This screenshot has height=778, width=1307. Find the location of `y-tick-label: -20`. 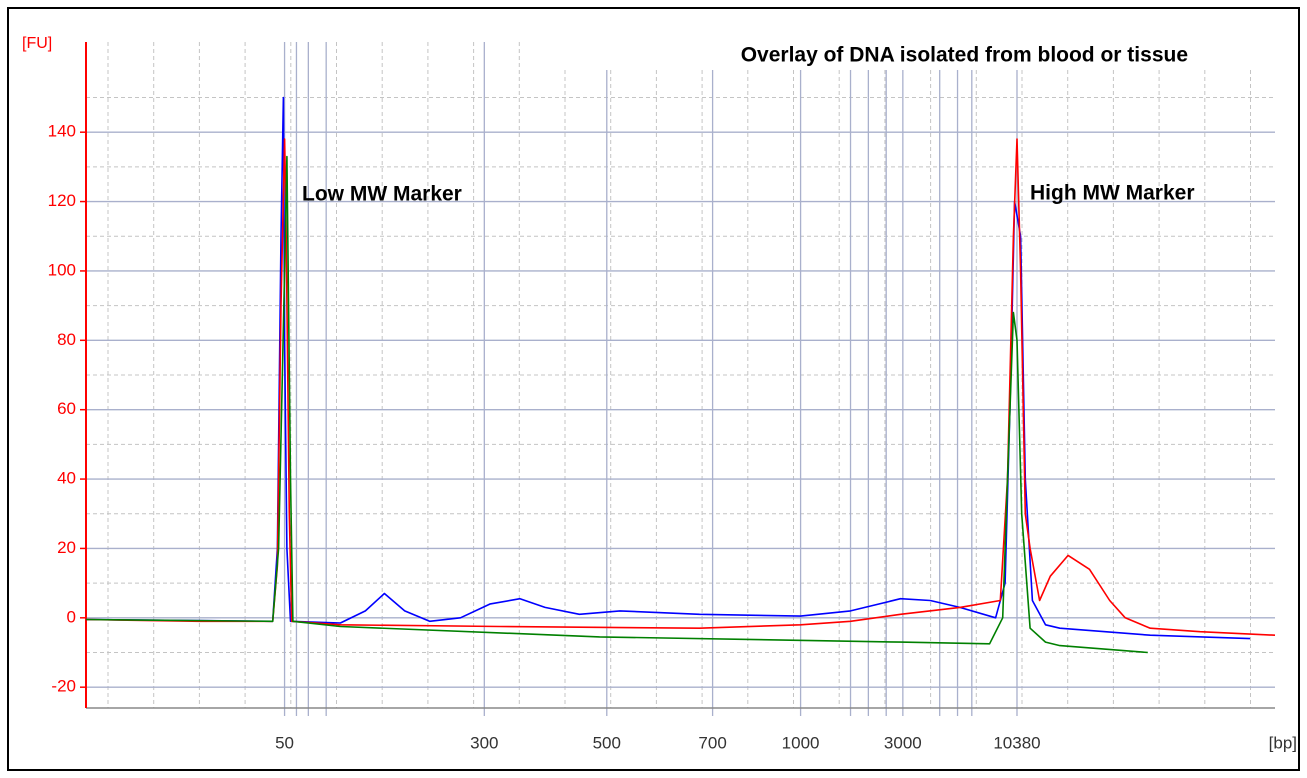

y-tick-label: -20 is located at coordinates (63, 686).